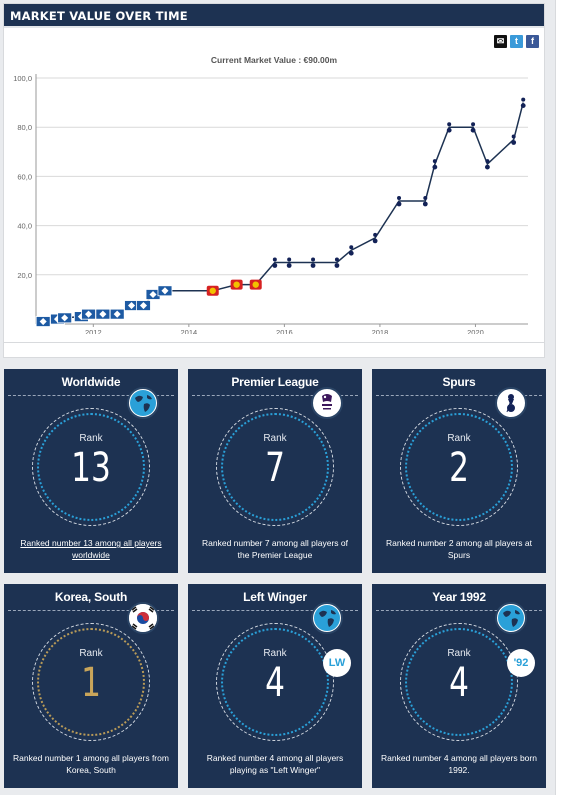  I want to click on year-badge: '92, so click(521, 663).